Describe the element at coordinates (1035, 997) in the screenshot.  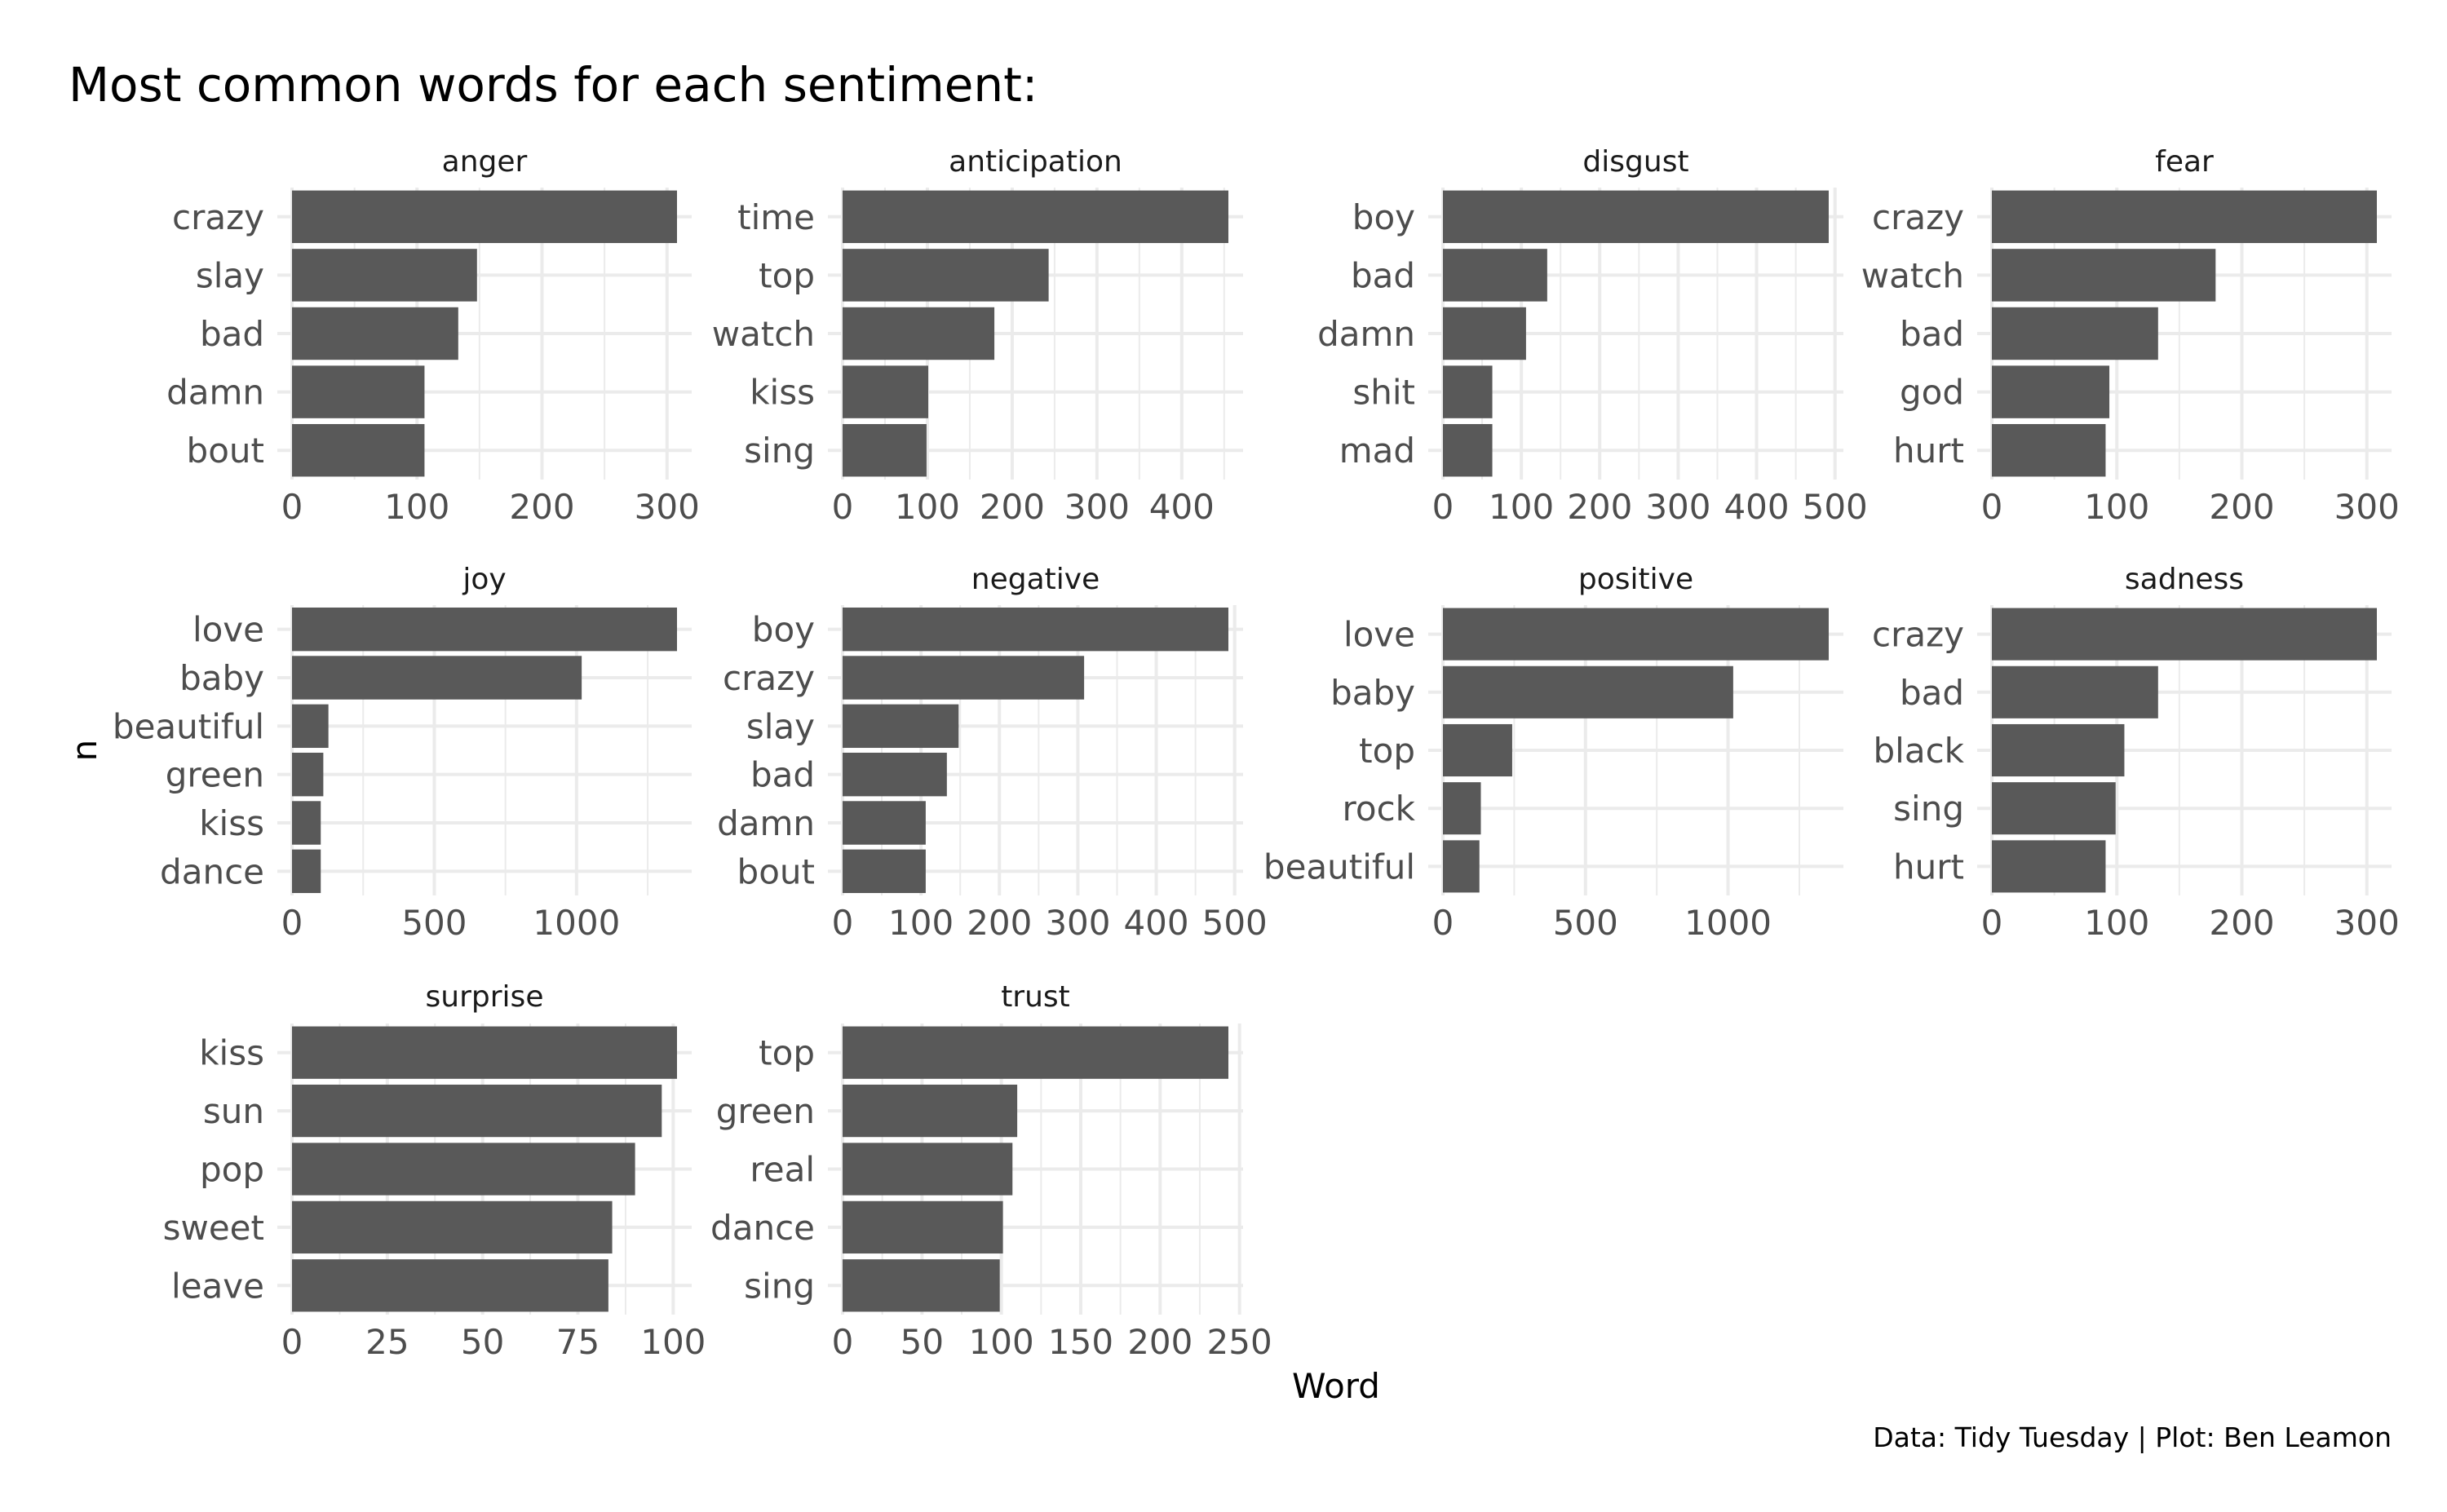
I see `facet-strip-label: trust` at that location.